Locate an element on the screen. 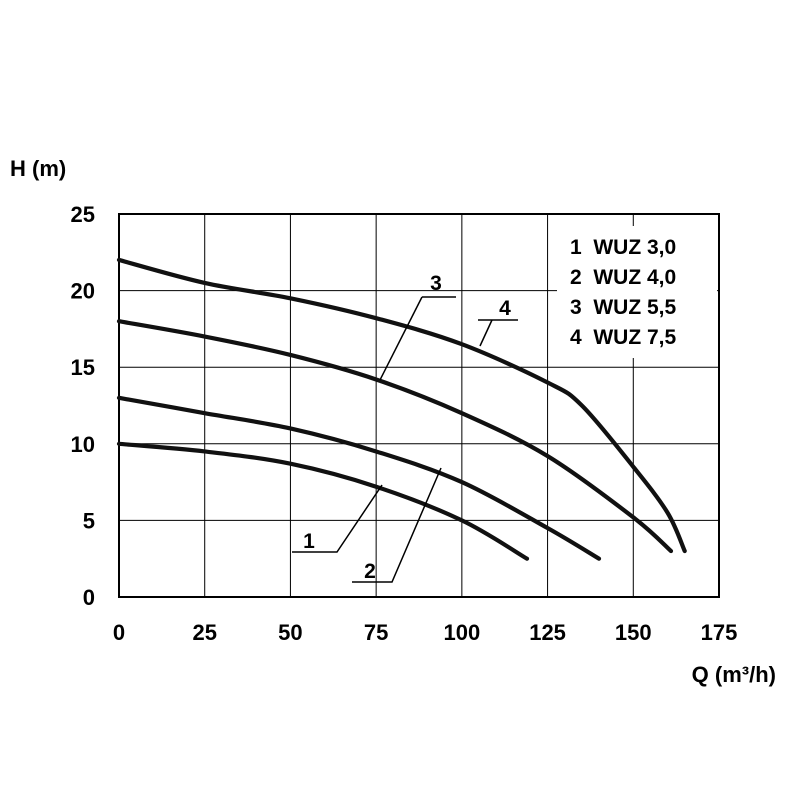 The image size is (800, 800). x-tick-label: 150 is located at coordinates (633, 632).